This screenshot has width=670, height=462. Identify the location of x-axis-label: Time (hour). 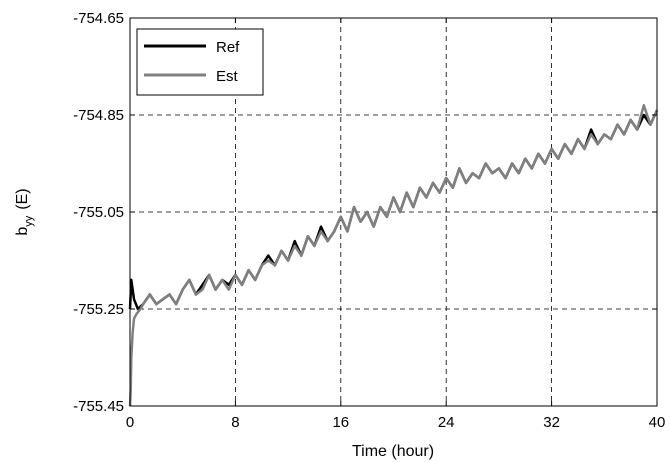
(393, 451).